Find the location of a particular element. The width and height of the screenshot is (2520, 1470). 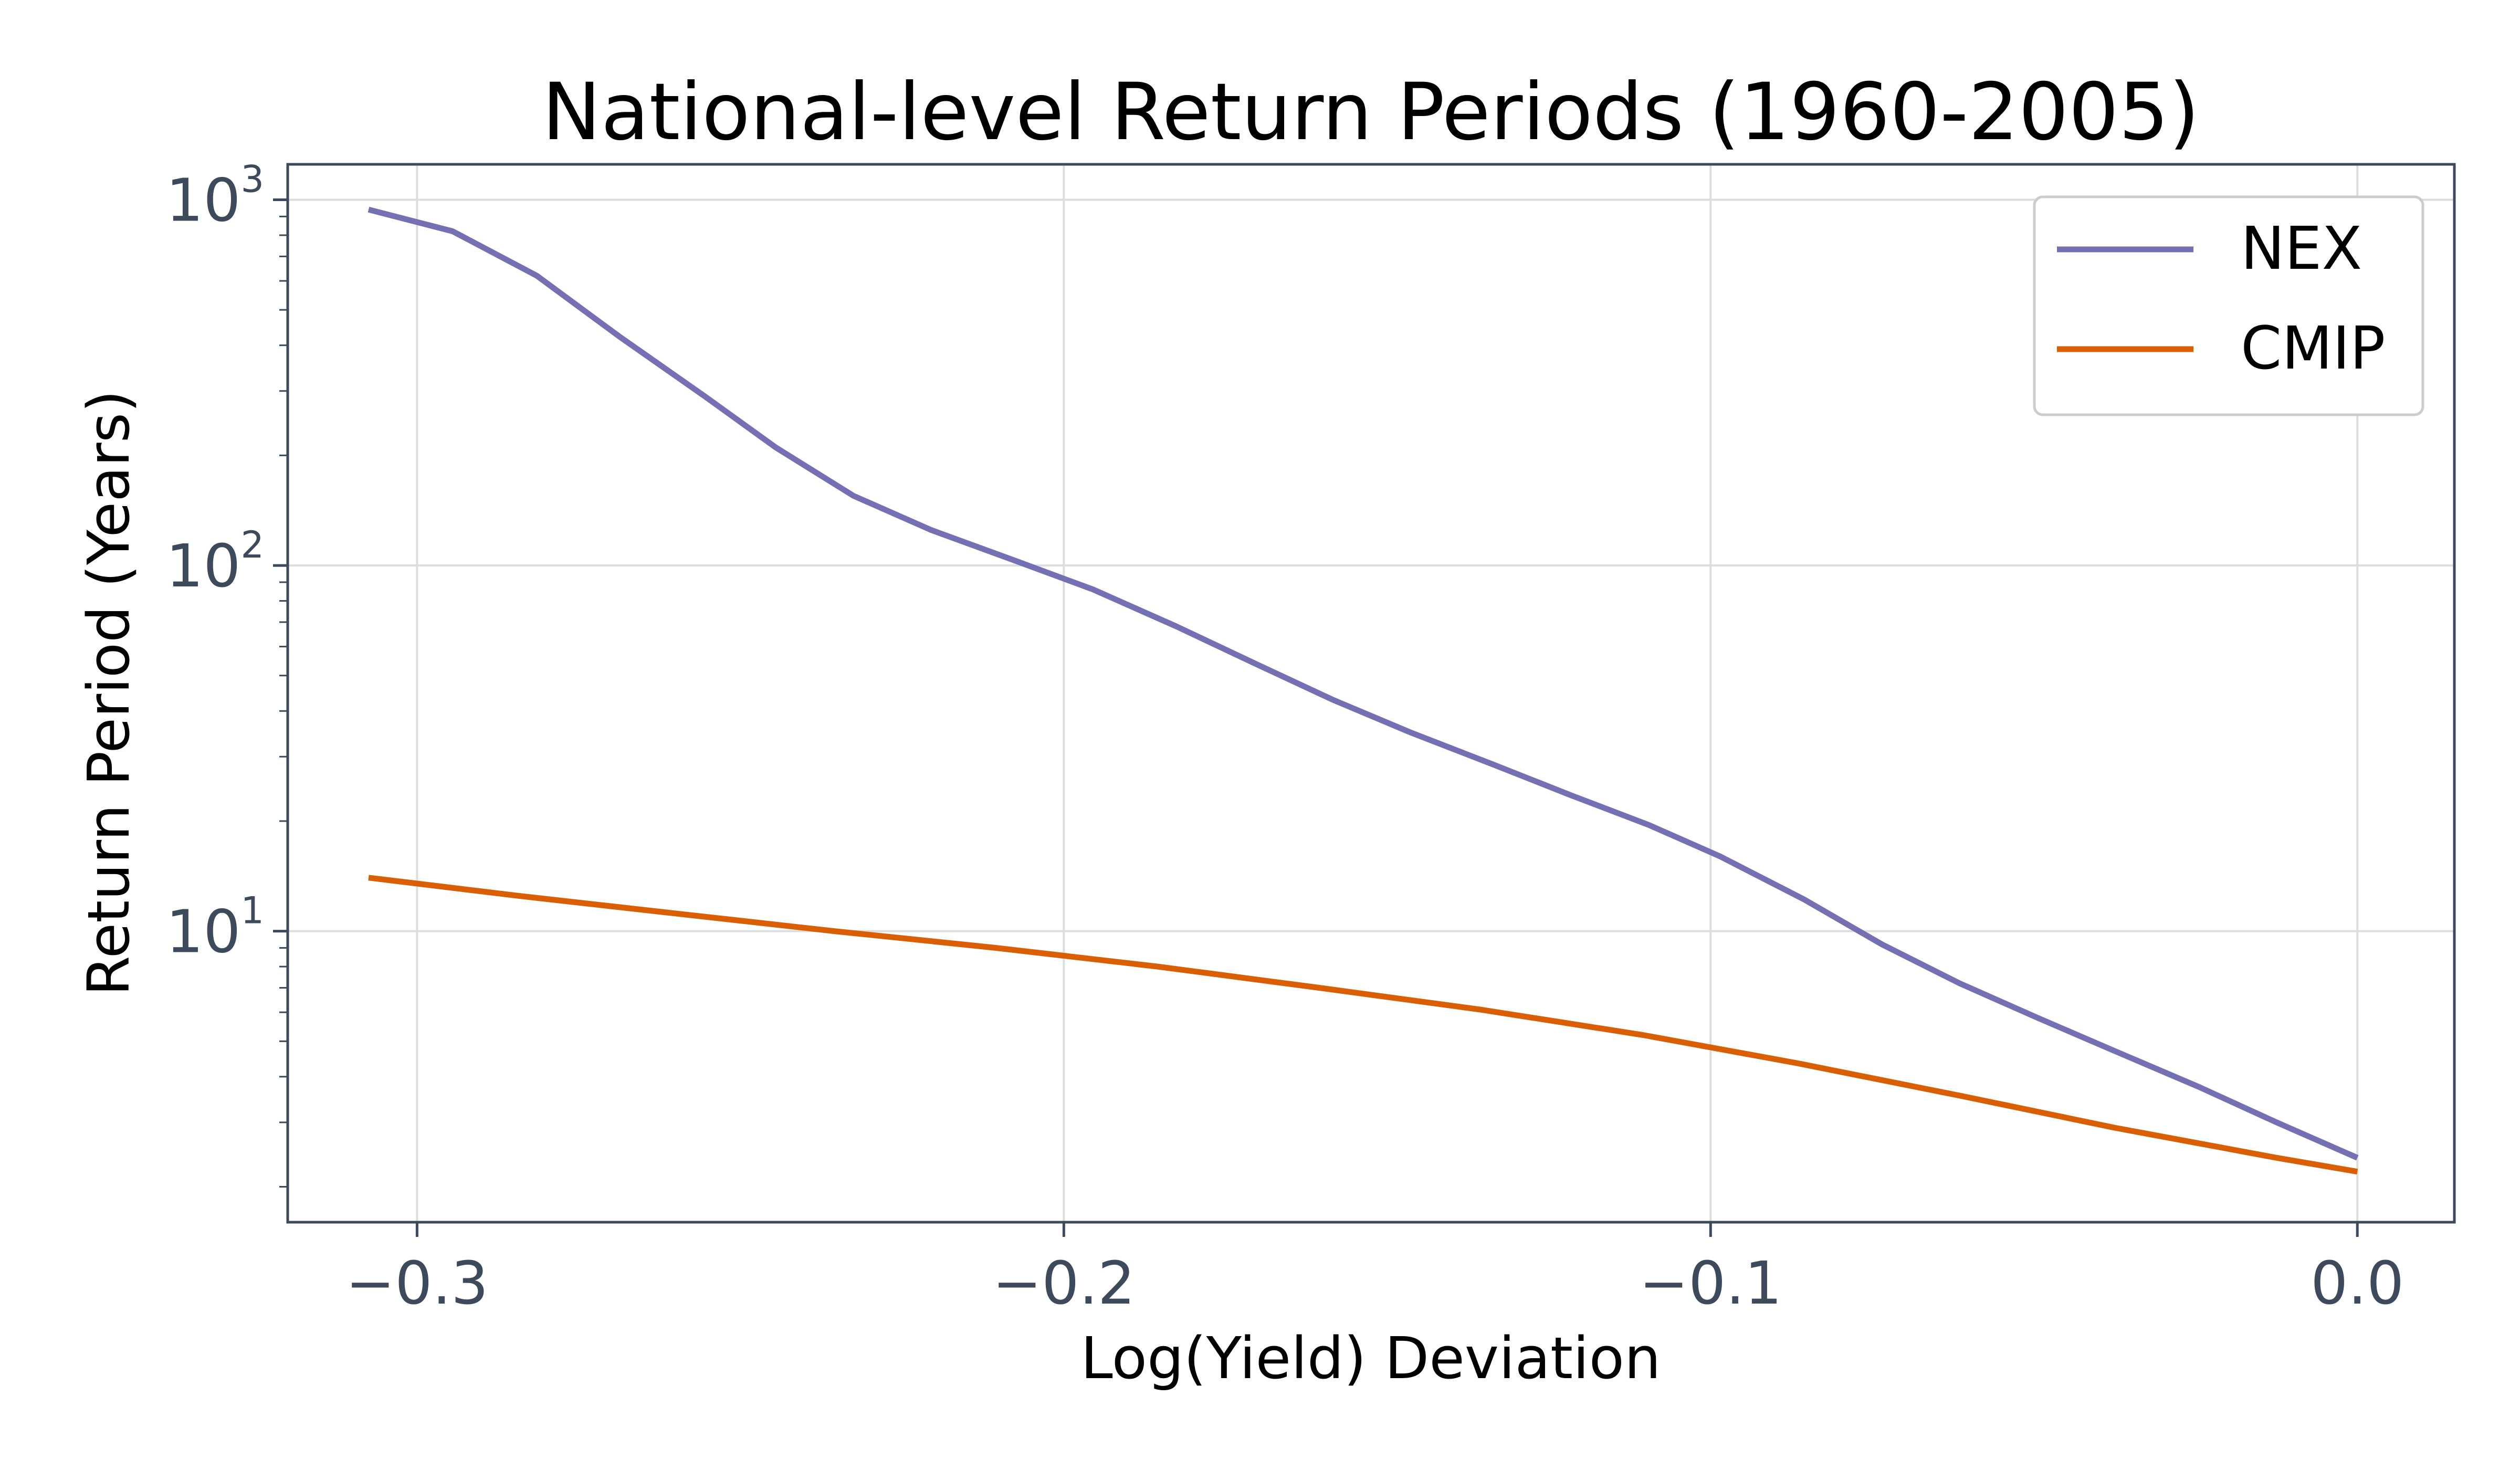

x-tick-label: 0.0 is located at coordinates (2357, 1284).